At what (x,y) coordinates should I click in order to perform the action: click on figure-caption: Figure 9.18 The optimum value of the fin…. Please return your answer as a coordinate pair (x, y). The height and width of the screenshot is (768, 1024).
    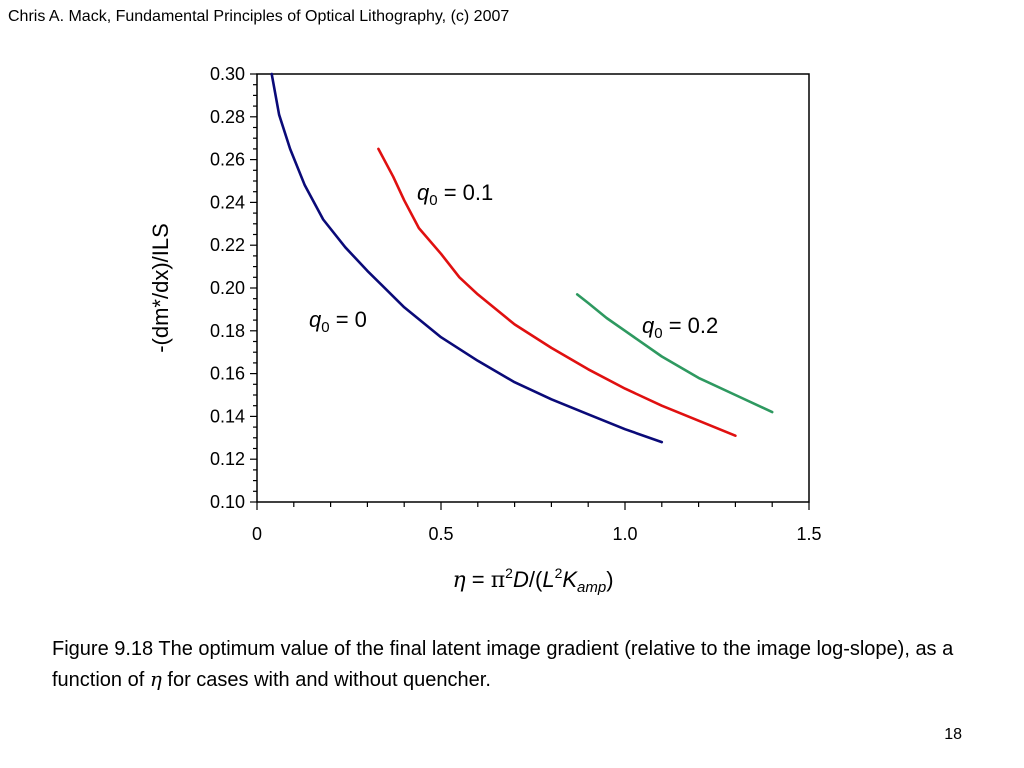
    Looking at the image, I should click on (512, 664).